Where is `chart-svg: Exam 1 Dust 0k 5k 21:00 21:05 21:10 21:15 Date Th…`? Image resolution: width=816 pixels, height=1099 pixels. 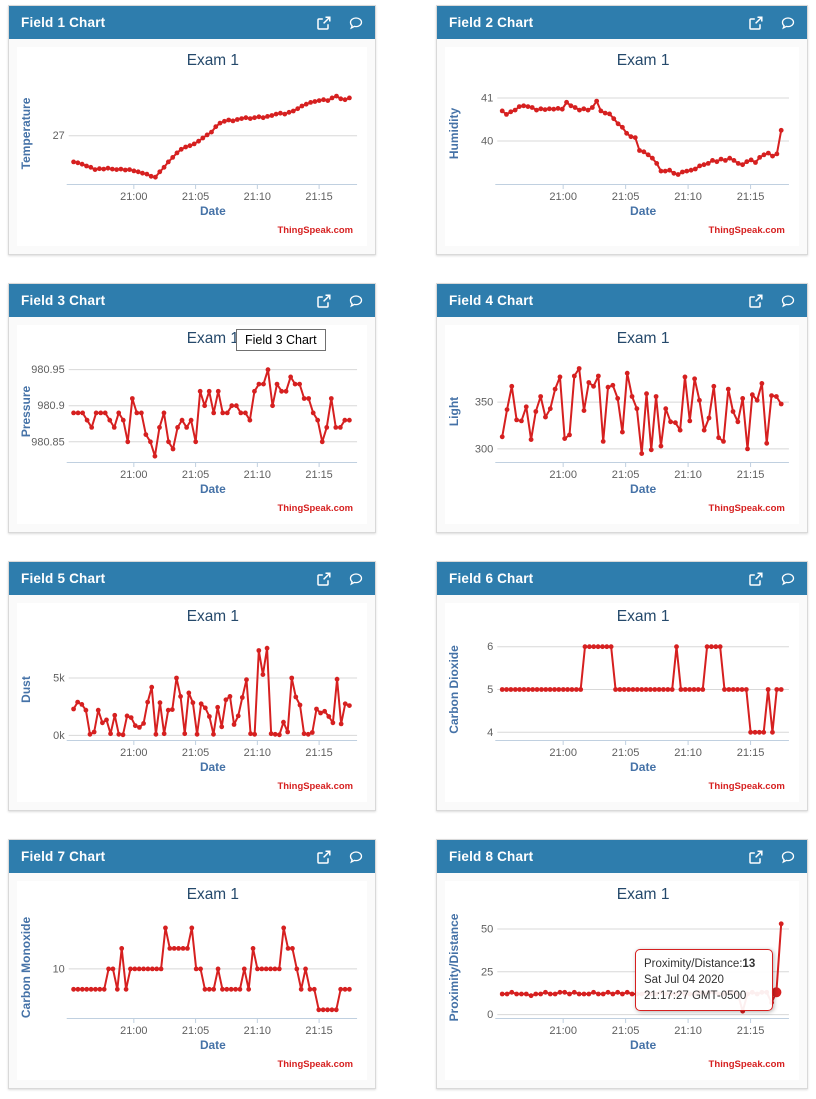
chart-svg: Exam 1 Dust 0k 5k 21:00 21:05 21:10 21:15 Date Th… is located at coordinates (192, 702).